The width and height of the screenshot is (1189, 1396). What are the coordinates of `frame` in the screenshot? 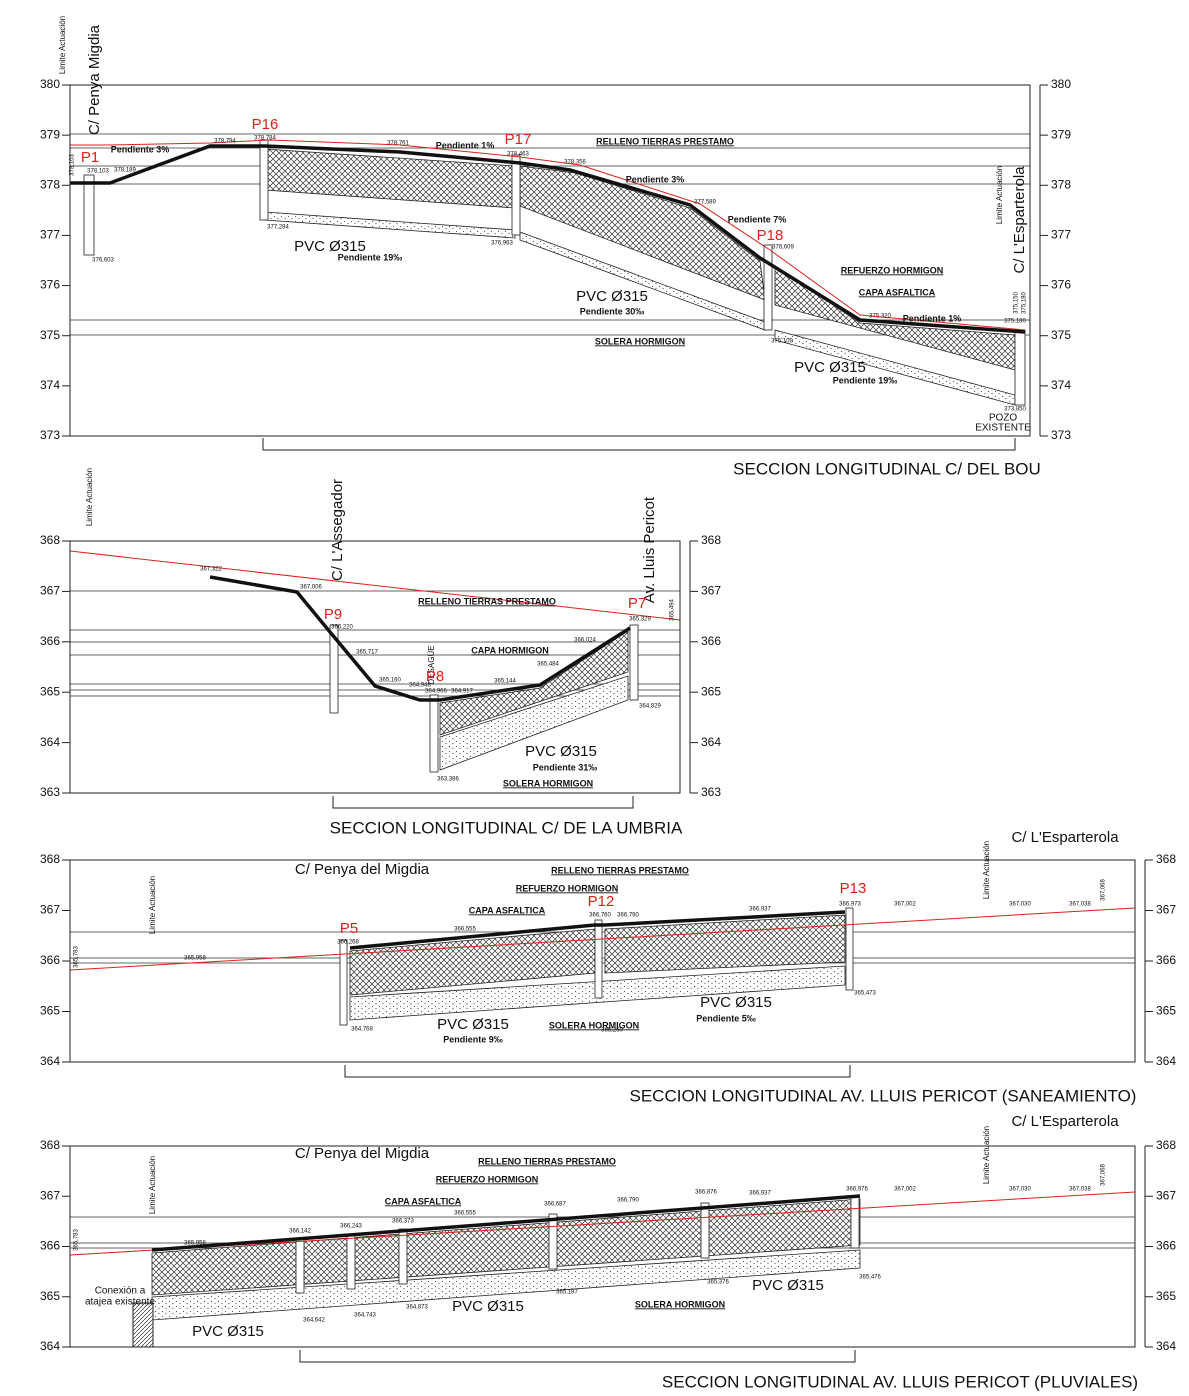 It's located at (375, 667).